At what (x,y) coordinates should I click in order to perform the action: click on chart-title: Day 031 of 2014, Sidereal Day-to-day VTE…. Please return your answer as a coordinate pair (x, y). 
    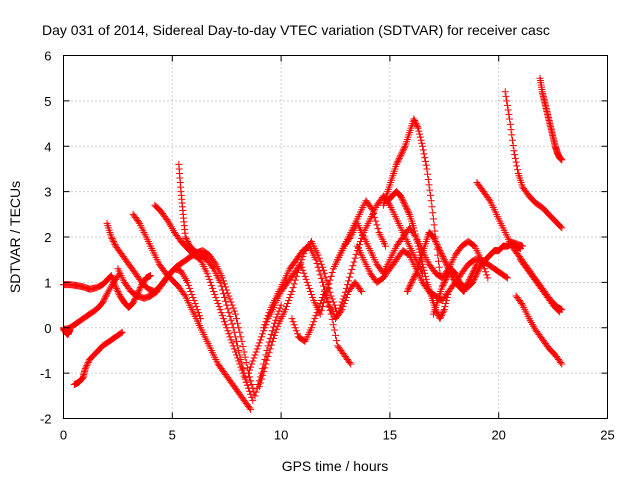
    Looking at the image, I should click on (296, 30).